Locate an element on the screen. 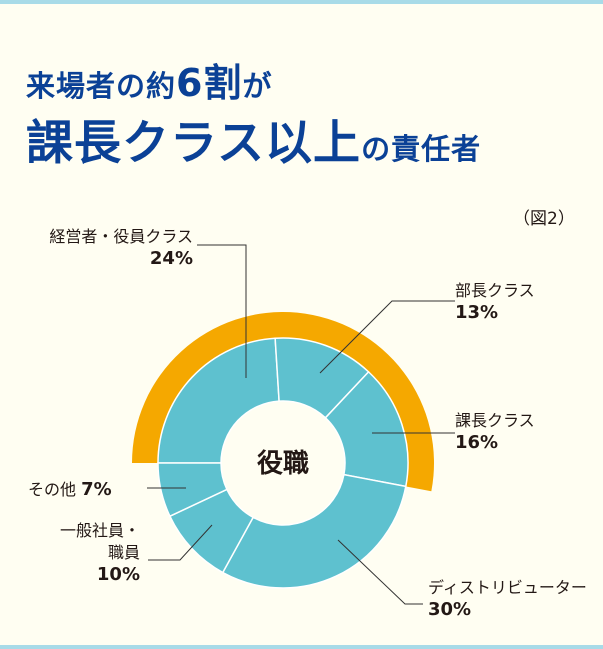  headline-text: の責任者 is located at coordinates (421, 149).